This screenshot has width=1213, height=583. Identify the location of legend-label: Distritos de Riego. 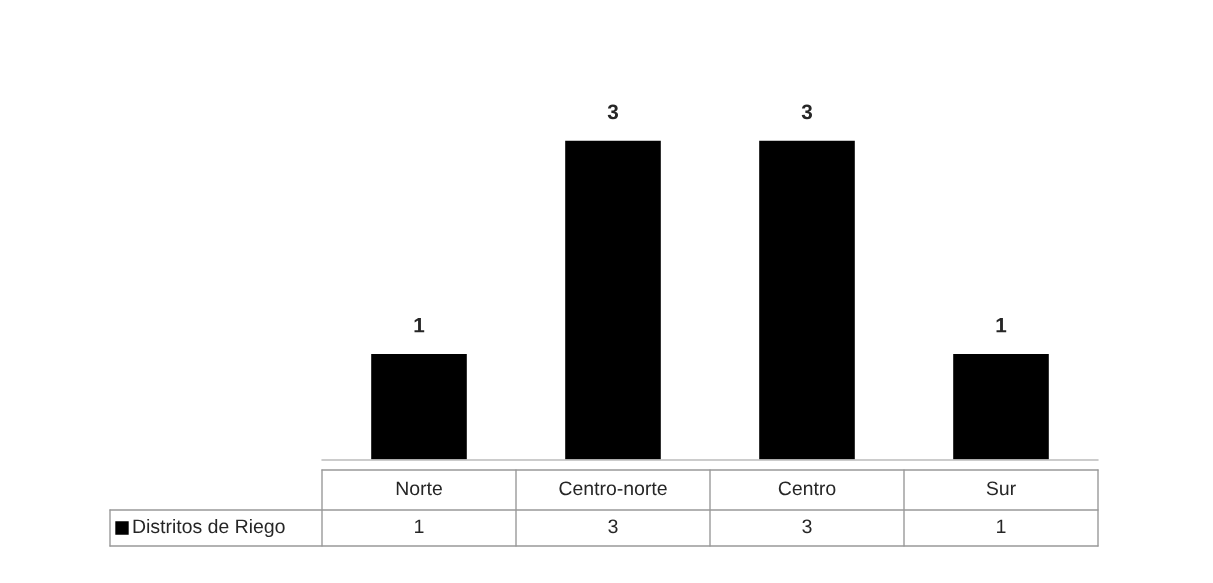
(209, 528).